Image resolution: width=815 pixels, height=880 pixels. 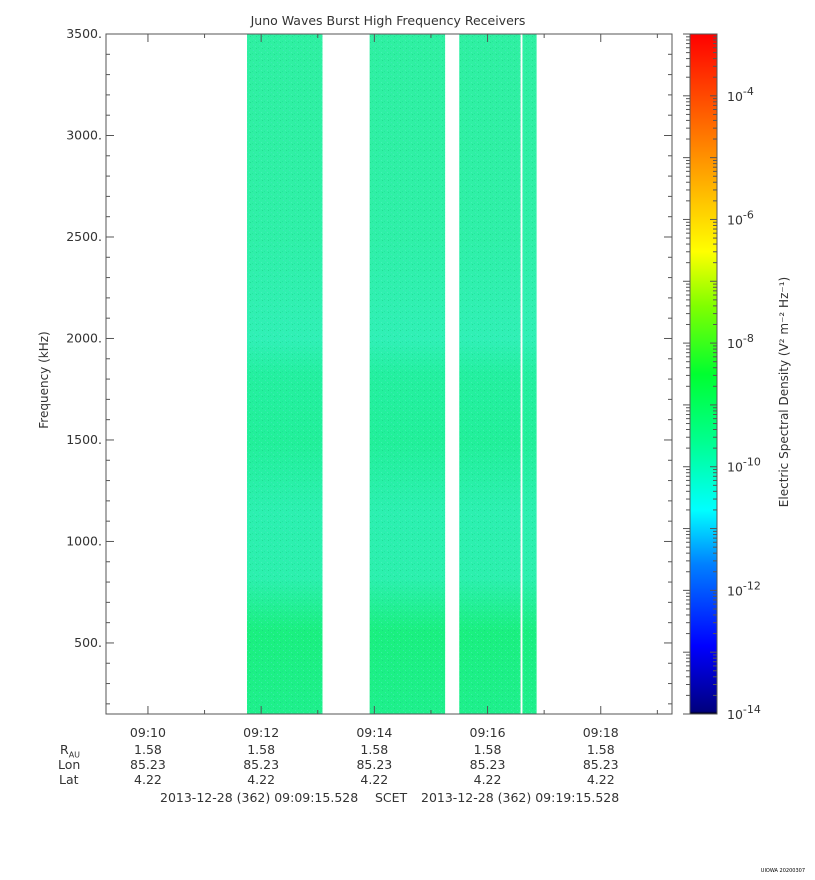 I want to click on y-tick-label: 2000., so click(x=84, y=337).